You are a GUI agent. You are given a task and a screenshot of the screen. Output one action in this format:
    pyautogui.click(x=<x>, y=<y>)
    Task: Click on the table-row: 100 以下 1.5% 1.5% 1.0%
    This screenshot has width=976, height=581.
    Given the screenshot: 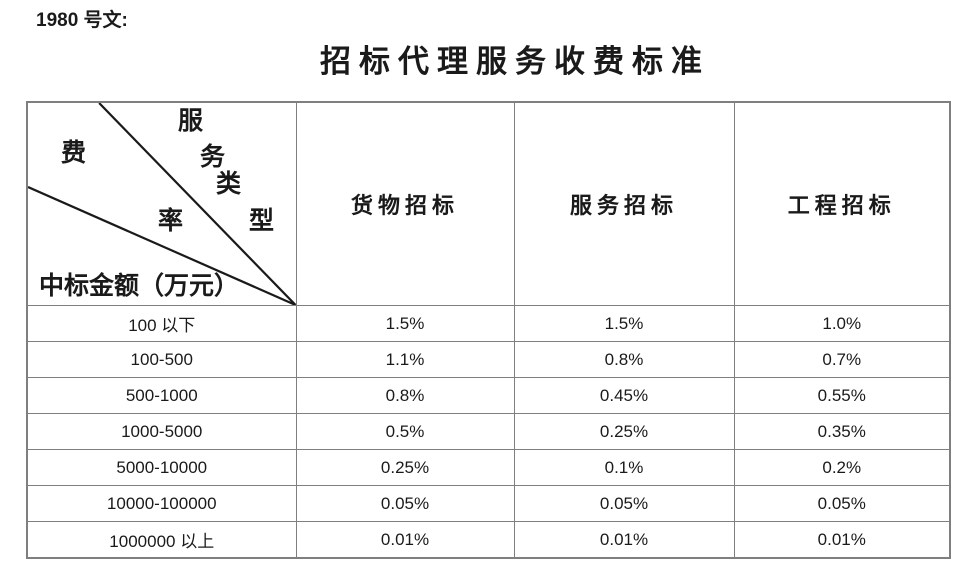 What is the action you would take?
    pyautogui.click(x=488, y=323)
    